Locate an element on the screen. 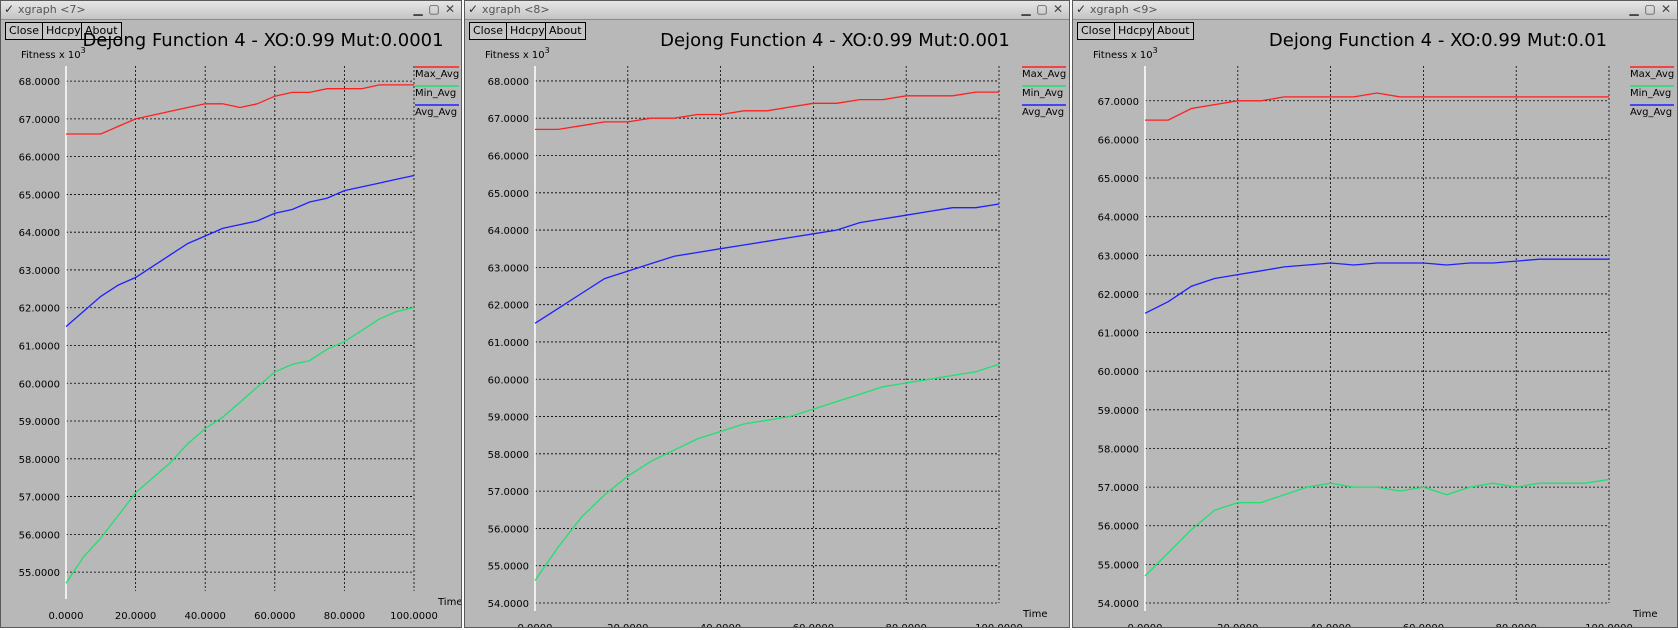 The height and width of the screenshot is (630, 1678). chart-title: Dejong Function 4 - XO:0.99 Mut:0.01 is located at coordinates (1438, 40).